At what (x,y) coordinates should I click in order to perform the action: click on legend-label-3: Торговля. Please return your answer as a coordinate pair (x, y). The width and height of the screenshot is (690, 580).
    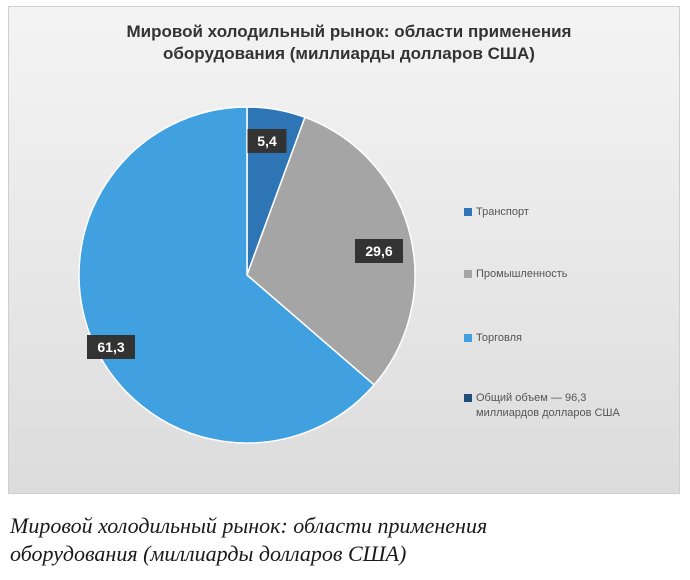
    Looking at the image, I should click on (499, 338).